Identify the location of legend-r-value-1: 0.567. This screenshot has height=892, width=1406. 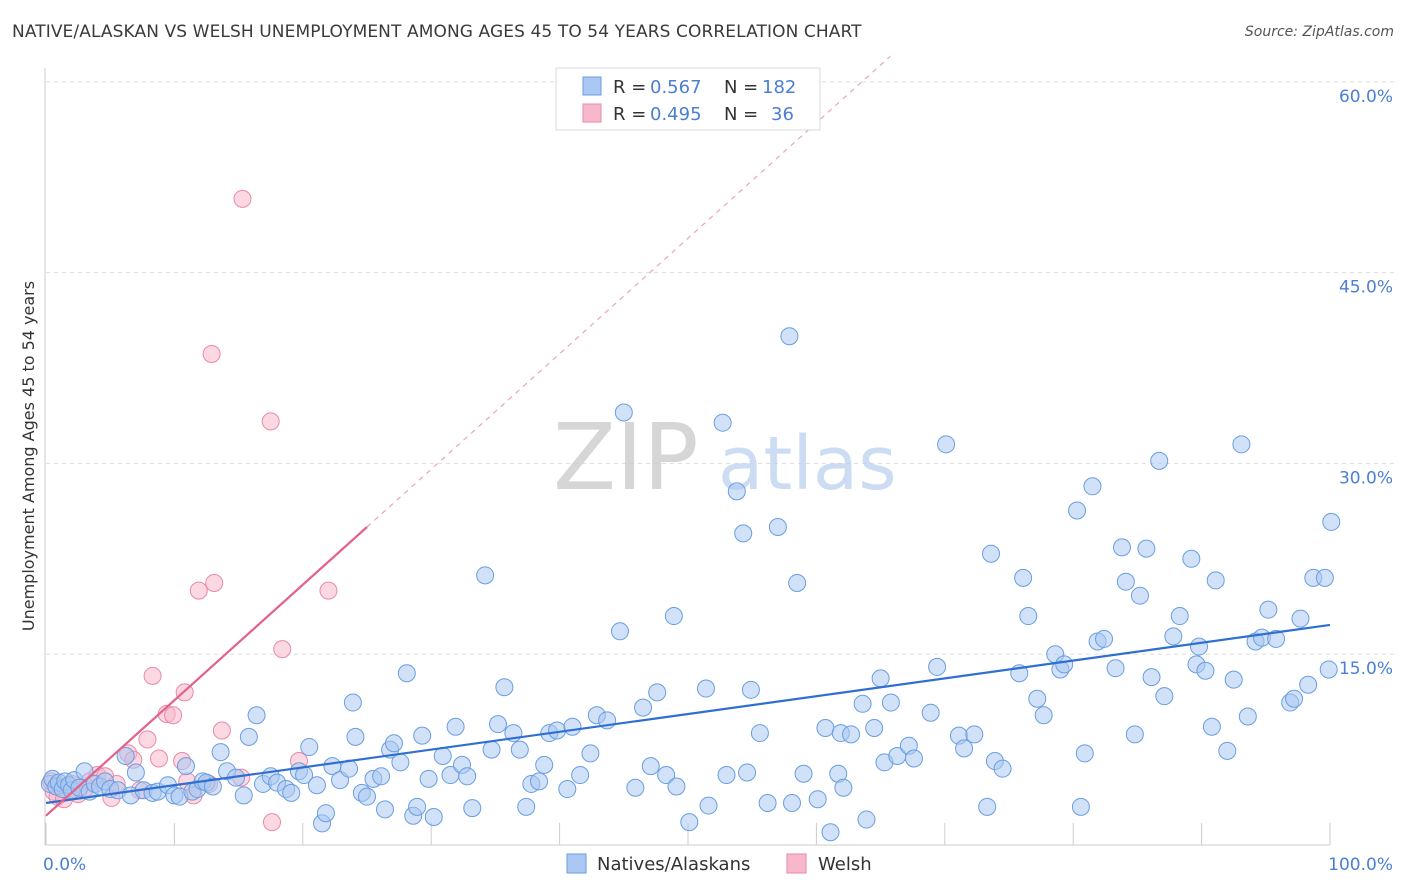
(676, 87).